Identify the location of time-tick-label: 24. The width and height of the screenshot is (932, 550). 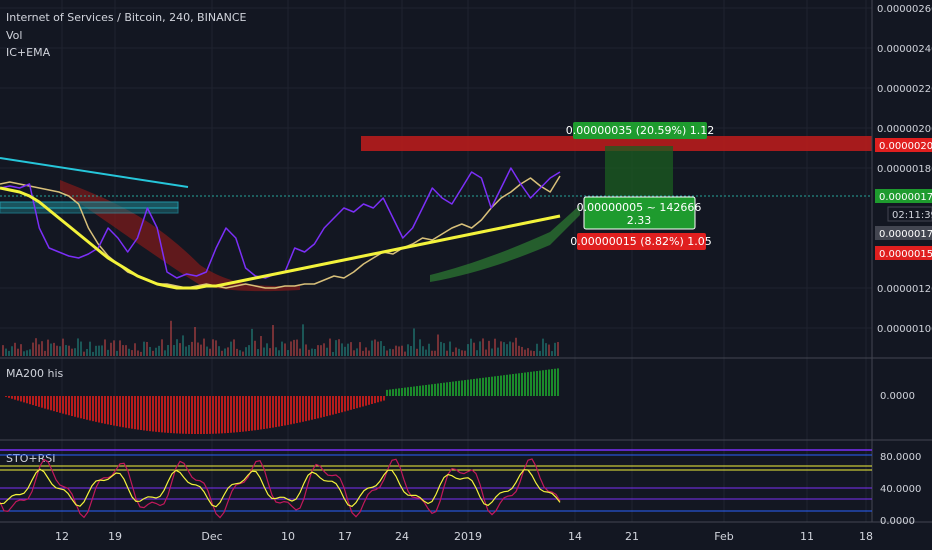
(402, 536).